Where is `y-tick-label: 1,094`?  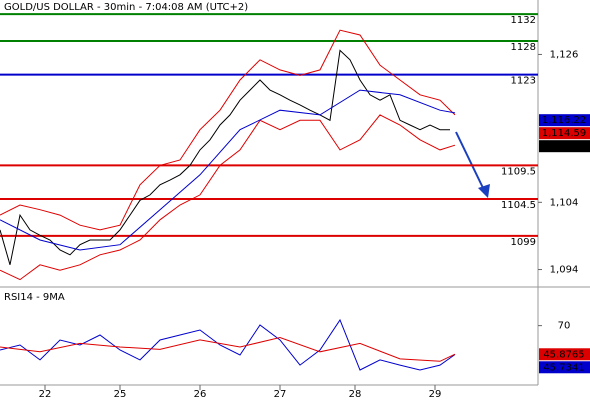 y-tick-label: 1,094 is located at coordinates (564, 270).